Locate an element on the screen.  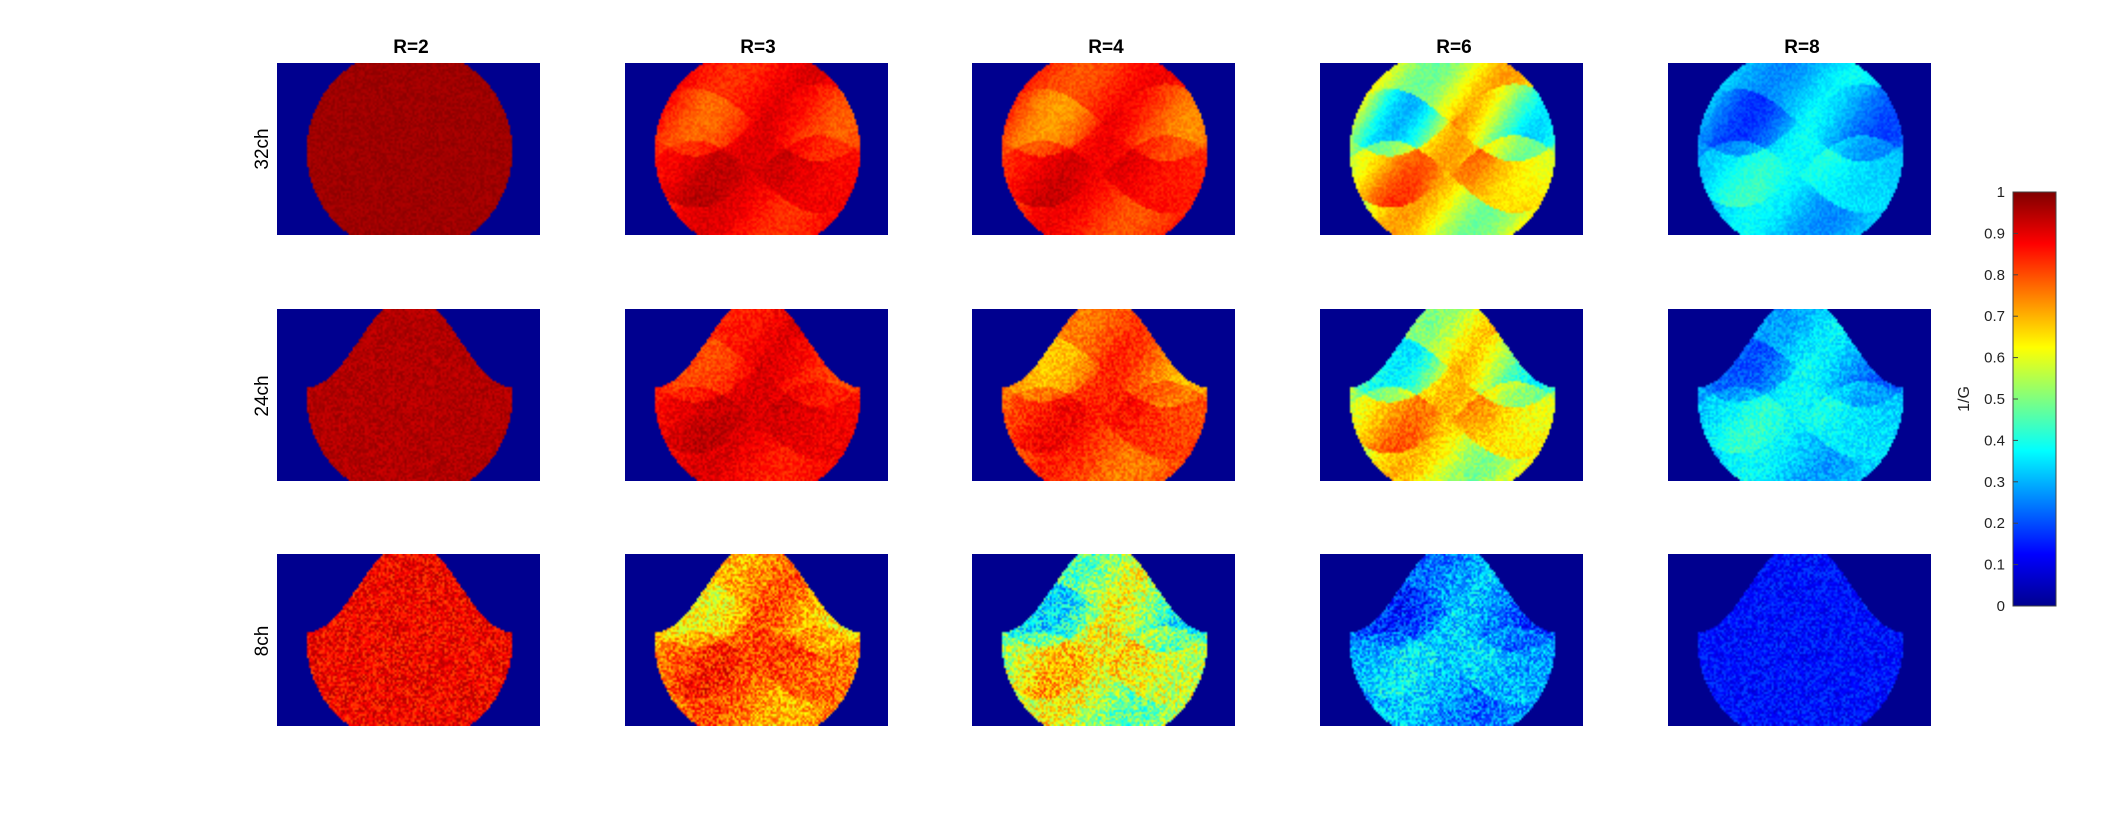
colorbar-tick-label: 0.3 is located at coordinates (1994, 482).